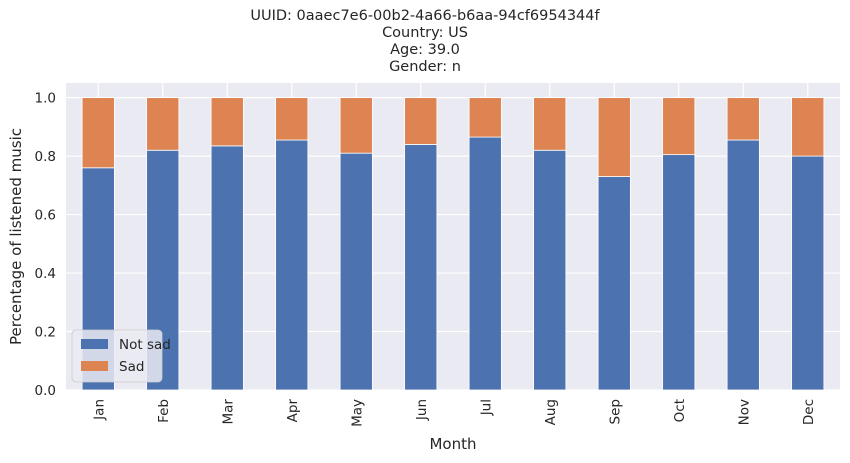 The width and height of the screenshot is (850, 463). Describe the element at coordinates (45, 99) in the screenshot. I see `y-tick-label: 1.0` at that location.